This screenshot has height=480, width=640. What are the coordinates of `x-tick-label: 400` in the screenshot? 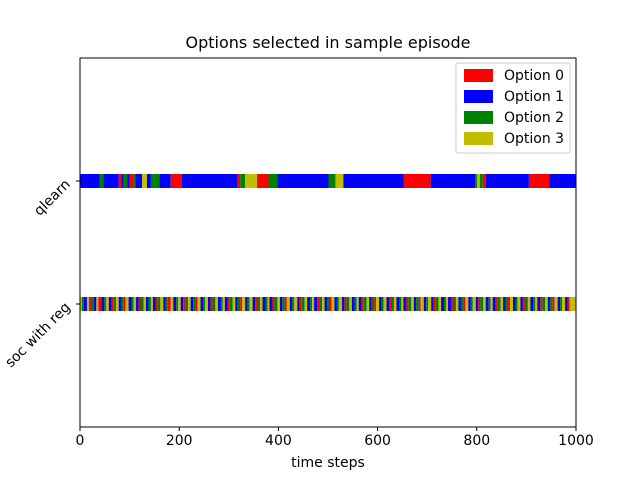 It's located at (278, 441).